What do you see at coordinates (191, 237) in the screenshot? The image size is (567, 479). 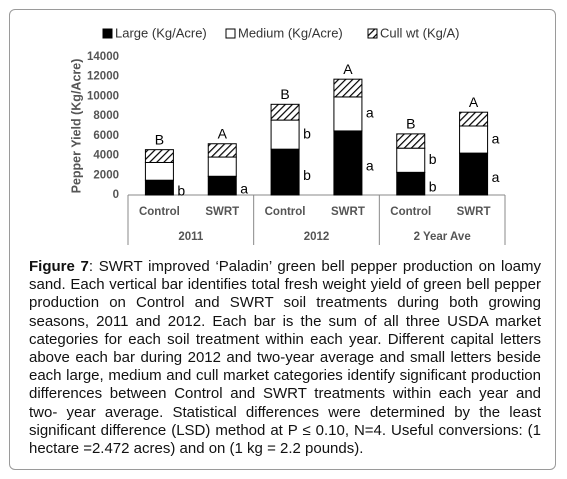 I see `group-label: 2011` at bounding box center [191, 237].